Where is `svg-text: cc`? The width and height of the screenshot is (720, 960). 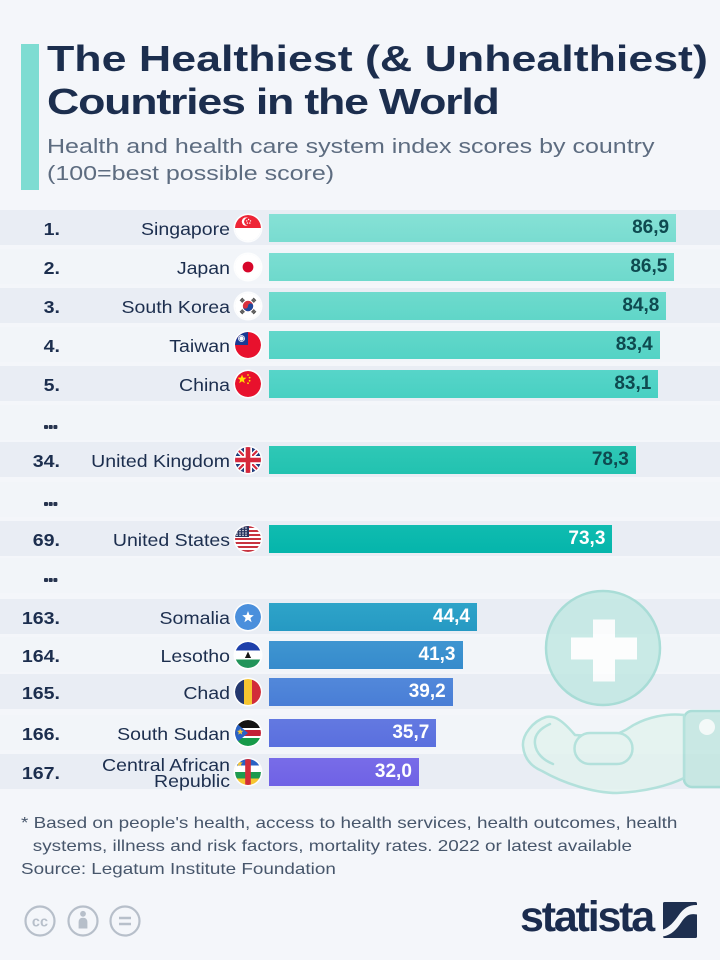
svg-text: cc is located at coordinates (40, 923).